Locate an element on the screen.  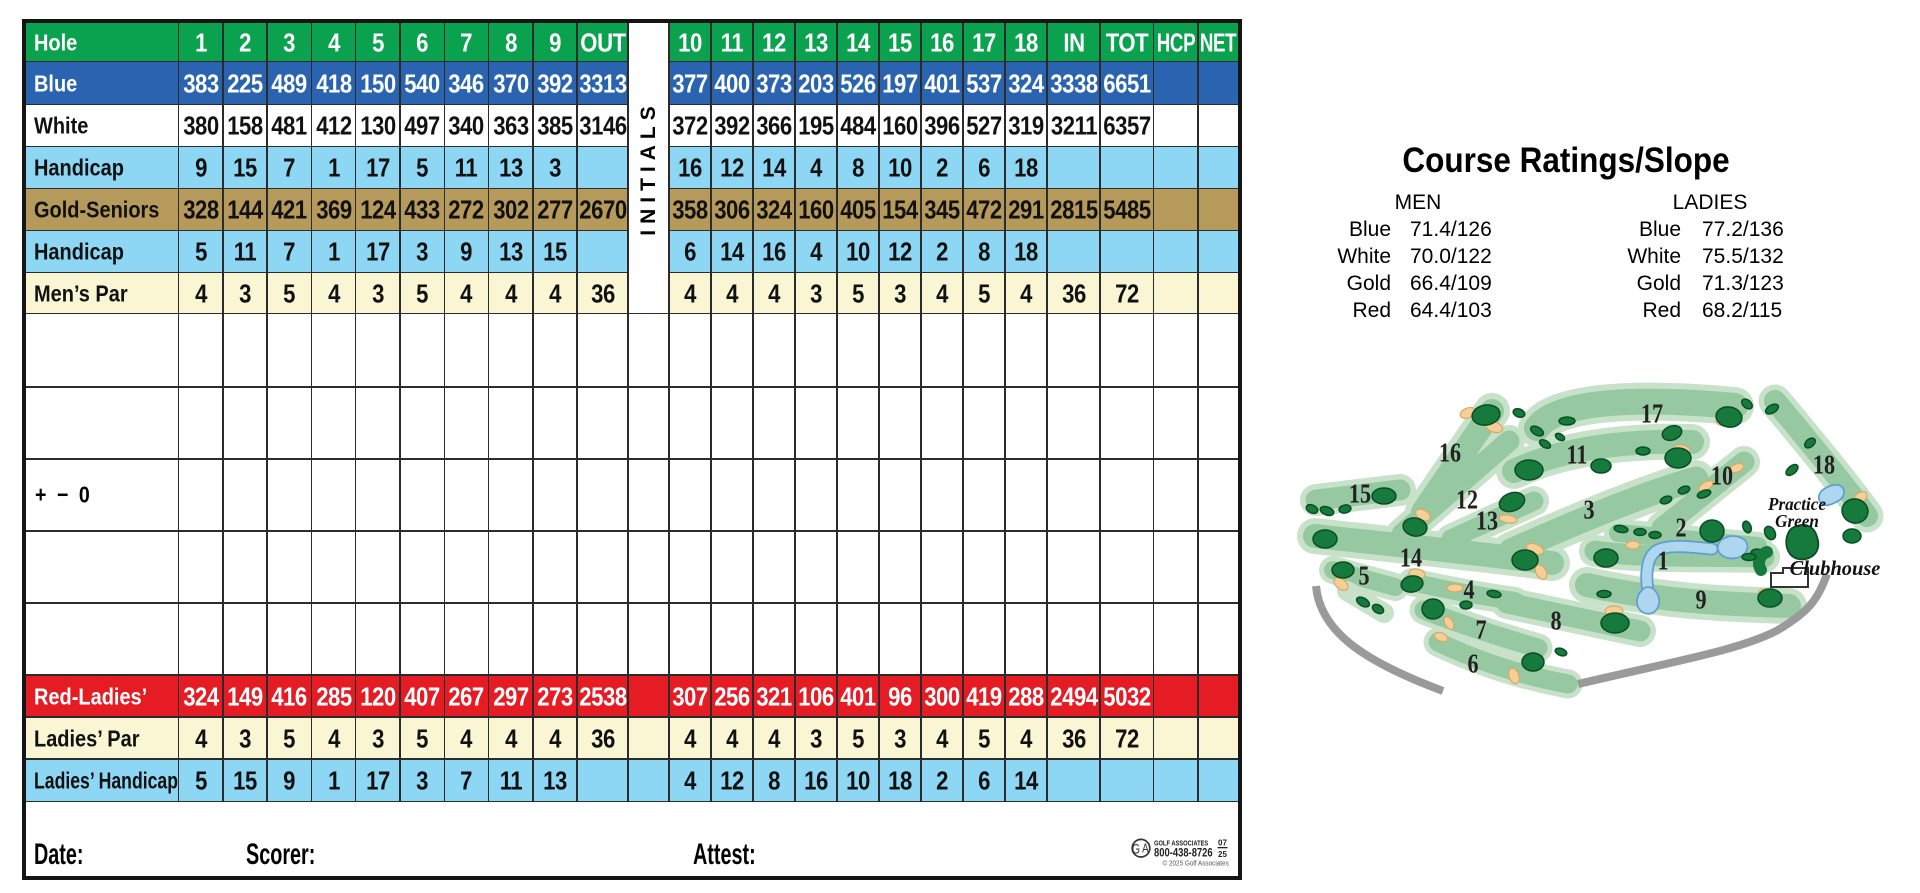
svg-text: 7 is located at coordinates (1480, 631).